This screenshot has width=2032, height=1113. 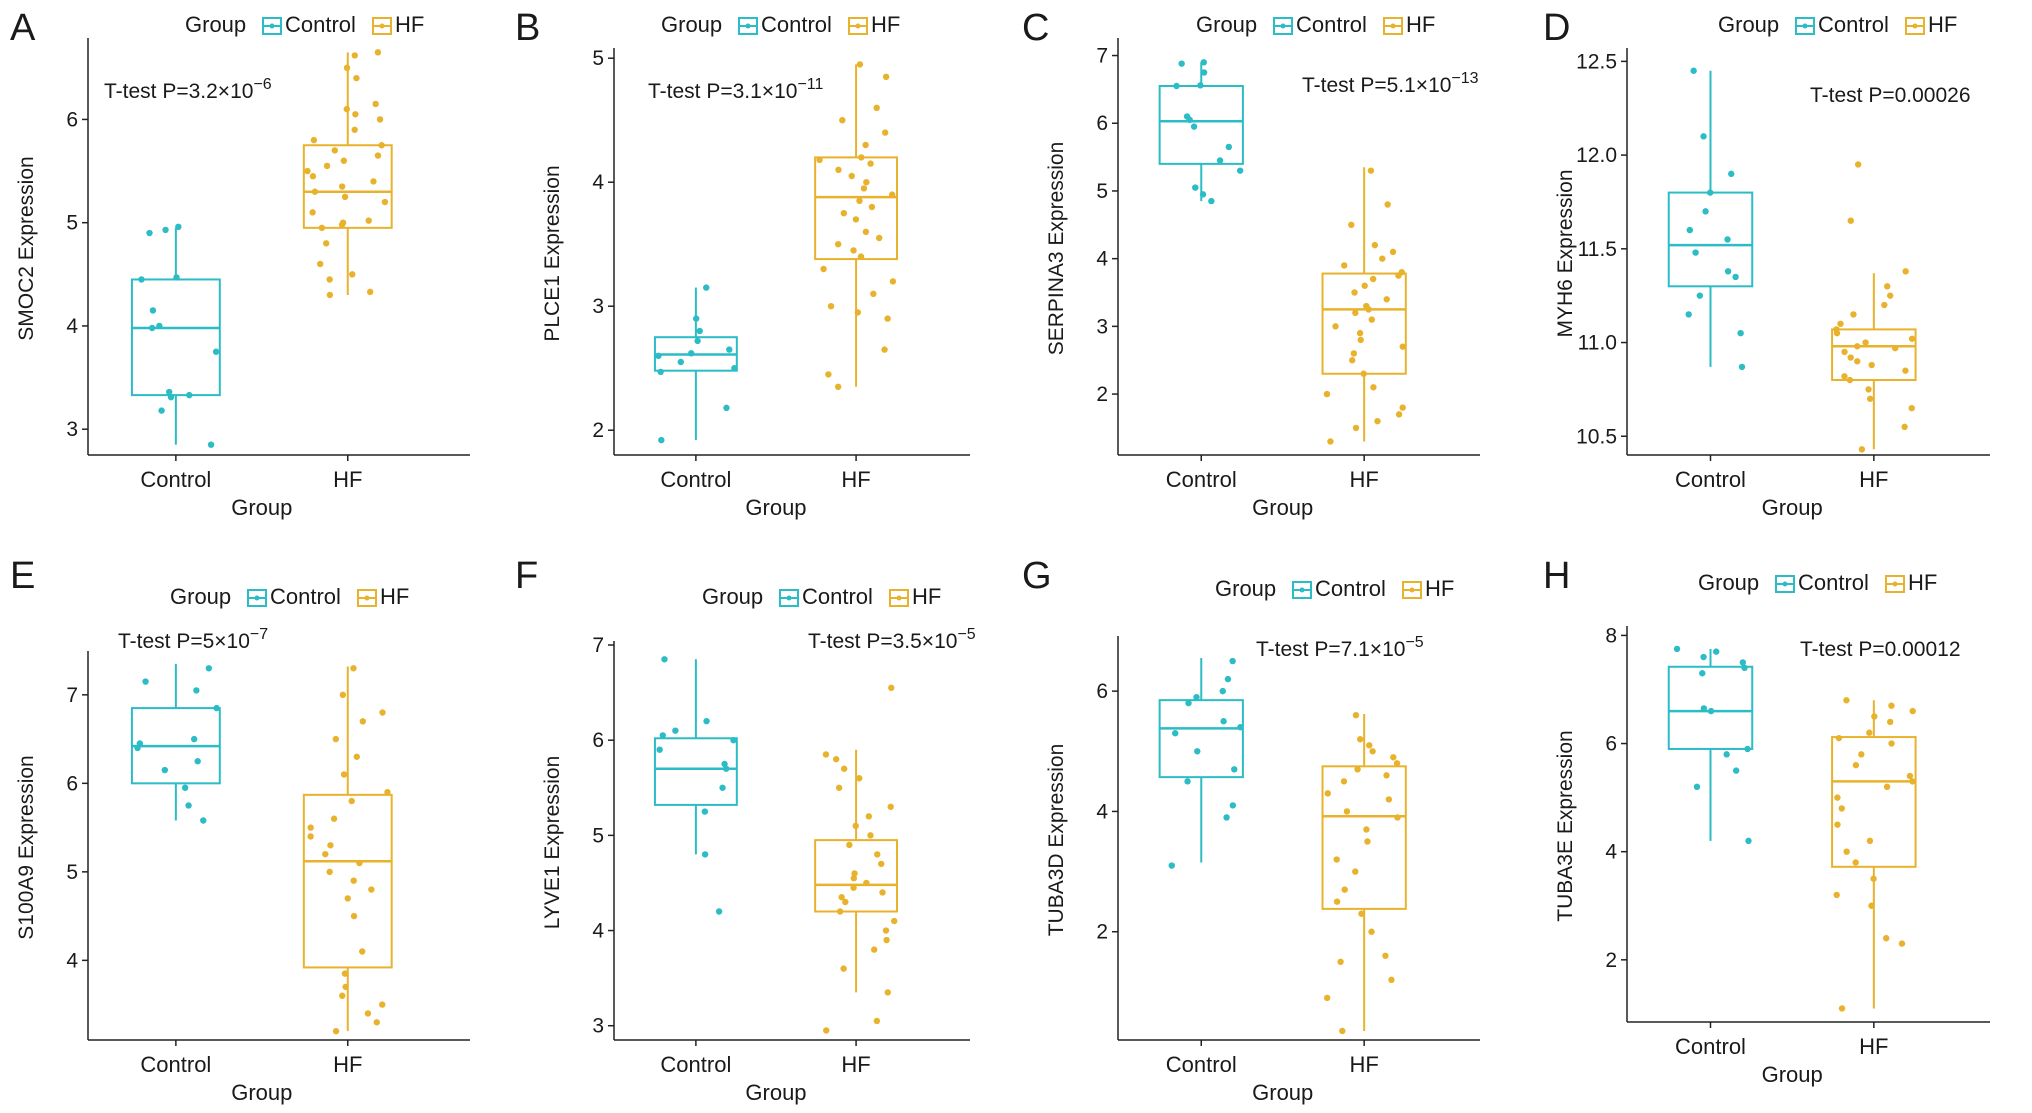 I want to click on stat-text: T-test P=0.00012, so click(x=1880, y=649).